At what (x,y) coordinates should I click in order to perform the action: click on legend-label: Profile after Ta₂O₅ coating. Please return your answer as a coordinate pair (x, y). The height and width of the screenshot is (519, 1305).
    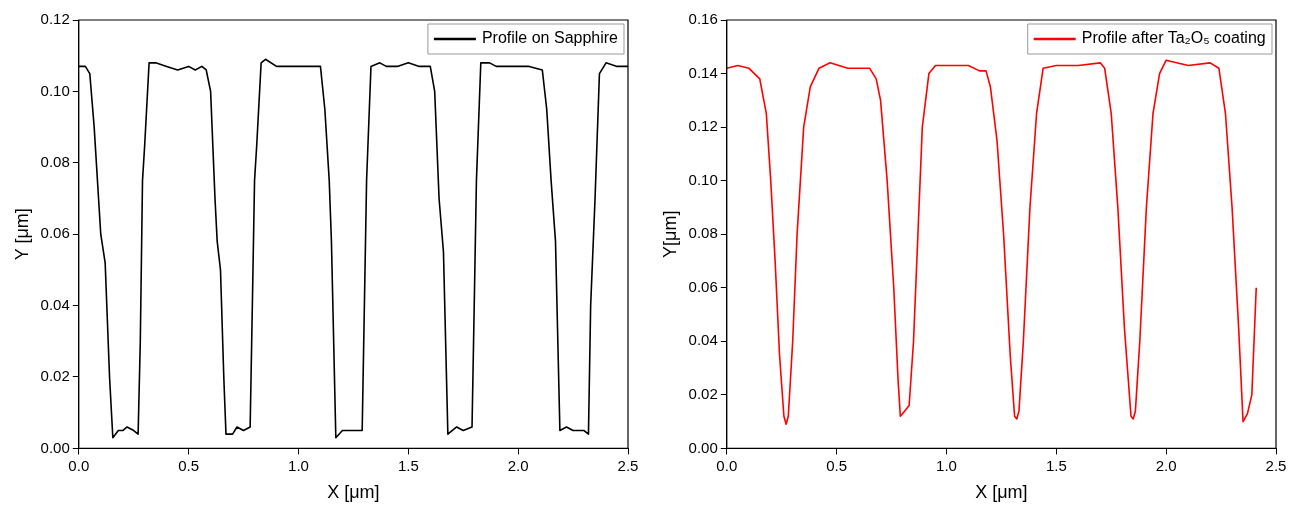
    Looking at the image, I should click on (1173, 38).